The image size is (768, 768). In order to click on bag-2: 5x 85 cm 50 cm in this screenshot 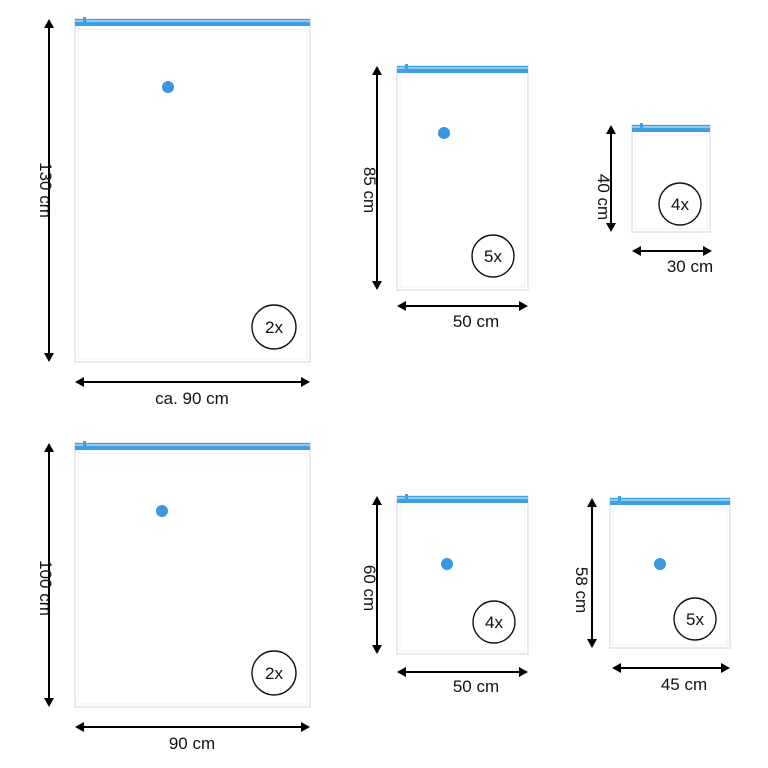, I will do `click(444, 197)`.